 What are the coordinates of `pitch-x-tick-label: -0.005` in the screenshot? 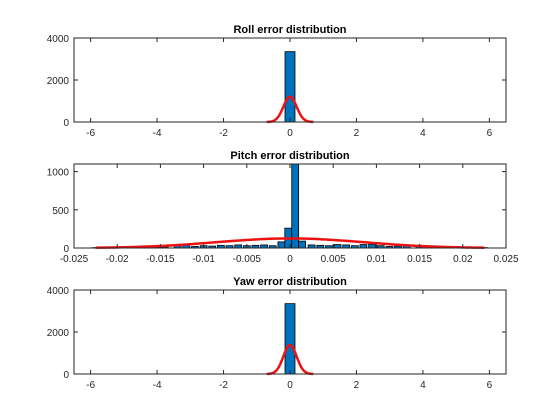 It's located at (247, 259).